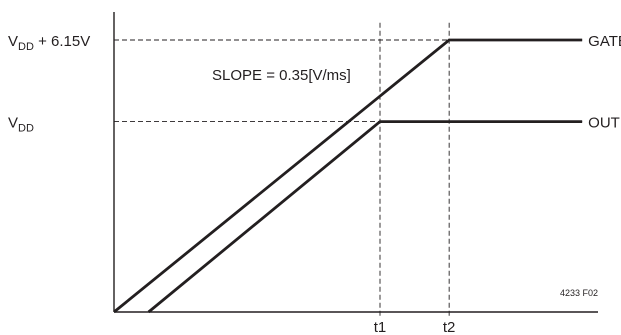 This screenshot has width=621, height=335. I want to click on x-tick-label-t1: t1, so click(380, 327).